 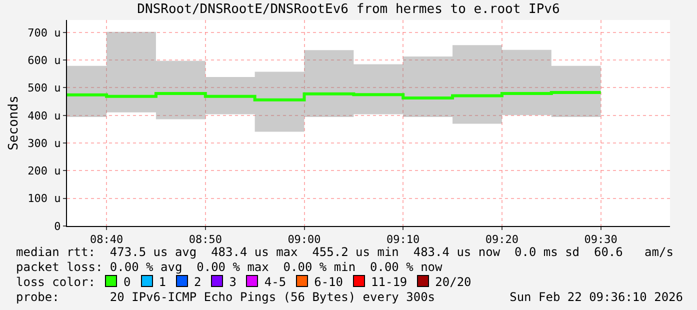 What do you see at coordinates (389, 282) in the screenshot?
I see `legend-label: 11-19` at bounding box center [389, 282].